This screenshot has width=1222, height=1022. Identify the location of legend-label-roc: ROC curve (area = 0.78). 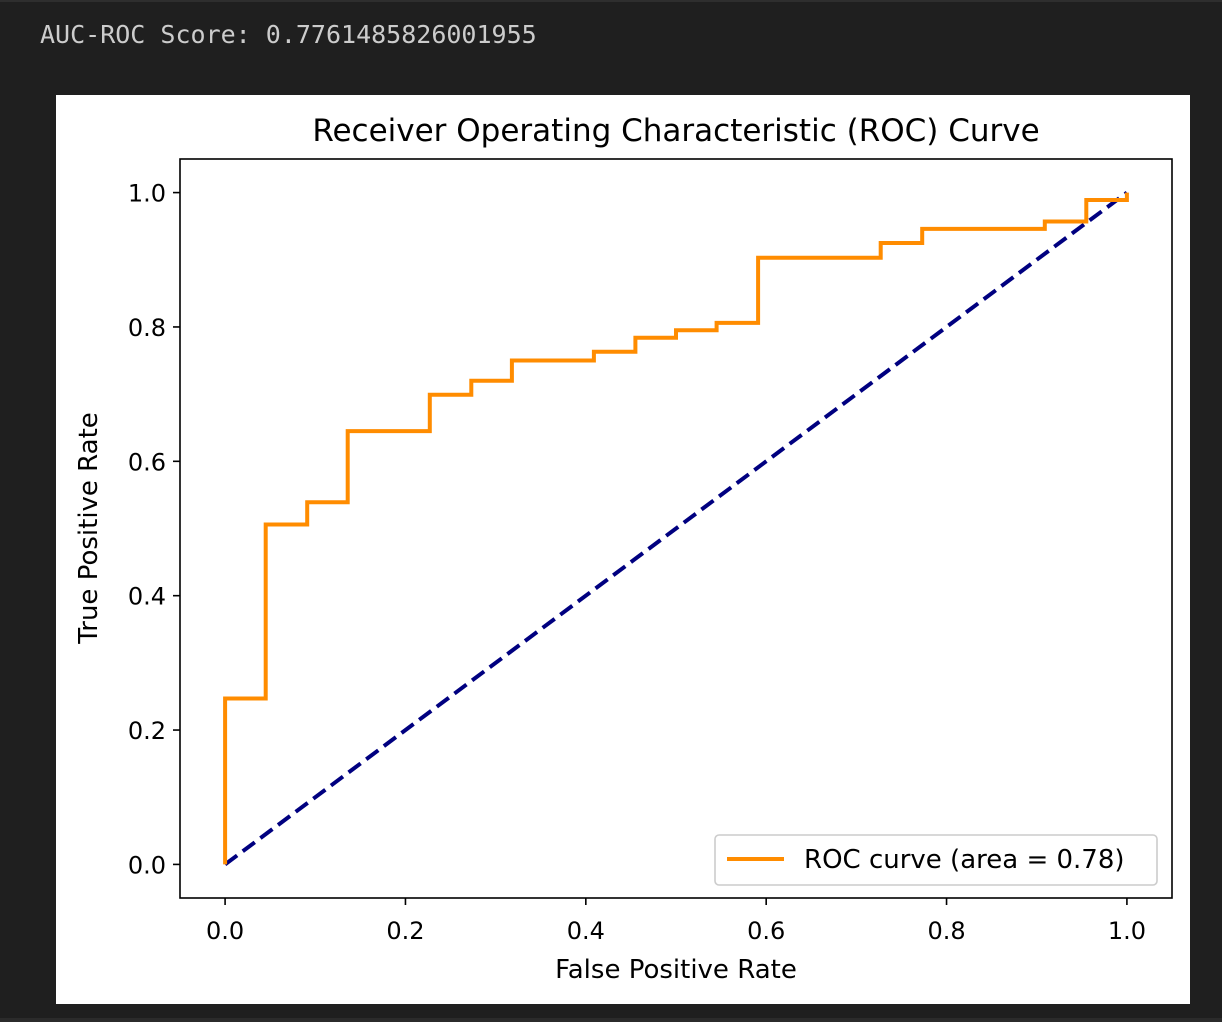
(964, 860).